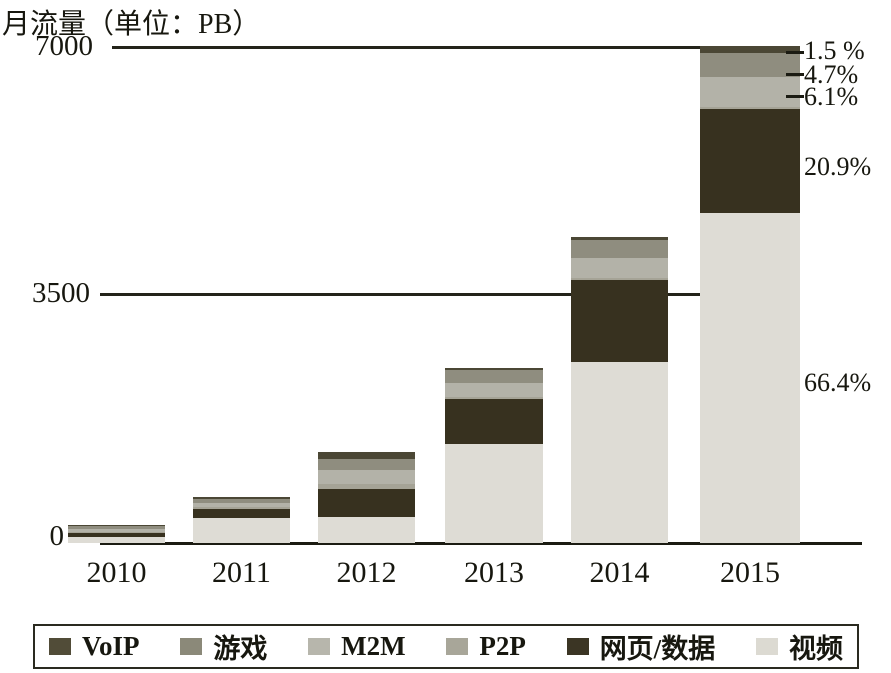  I want to click on x-label-2015: 2015, so click(750, 572).